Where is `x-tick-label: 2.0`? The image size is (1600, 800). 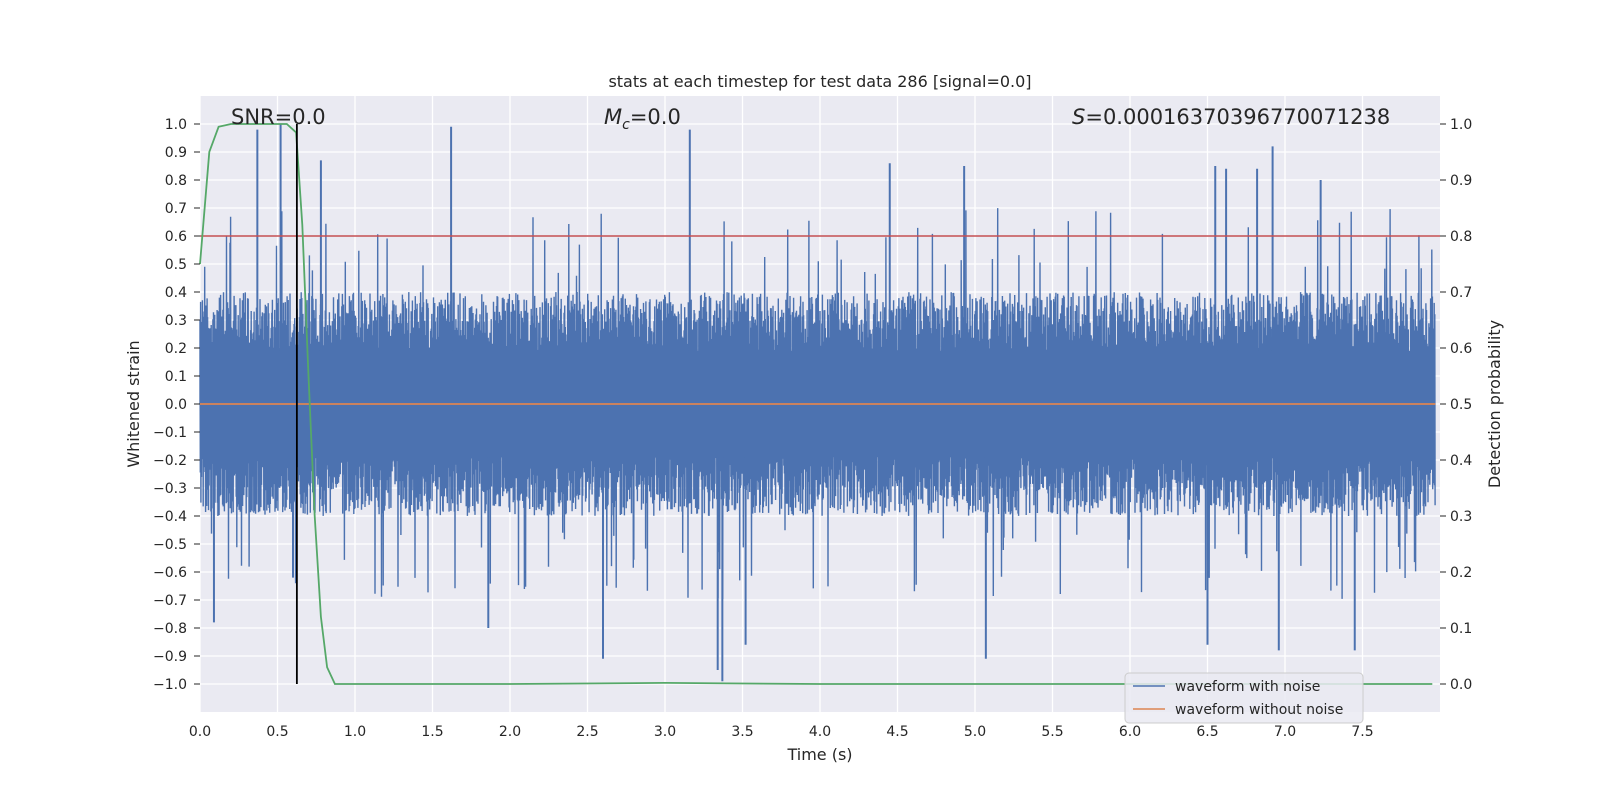 x-tick-label: 2.0 is located at coordinates (510, 732).